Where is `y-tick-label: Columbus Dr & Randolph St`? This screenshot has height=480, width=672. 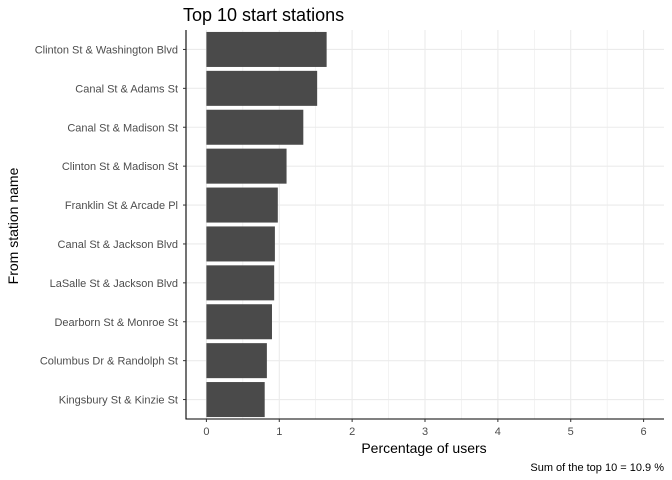 y-tick-label: Columbus Dr & Randolph St is located at coordinates (109, 362).